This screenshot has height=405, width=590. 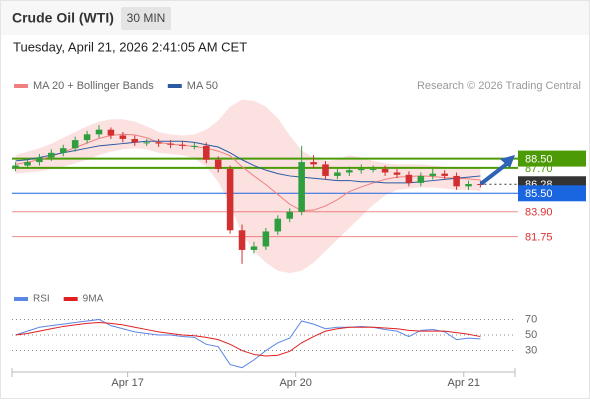 I want to click on x-tick-label: Apr 17, so click(x=127, y=383).